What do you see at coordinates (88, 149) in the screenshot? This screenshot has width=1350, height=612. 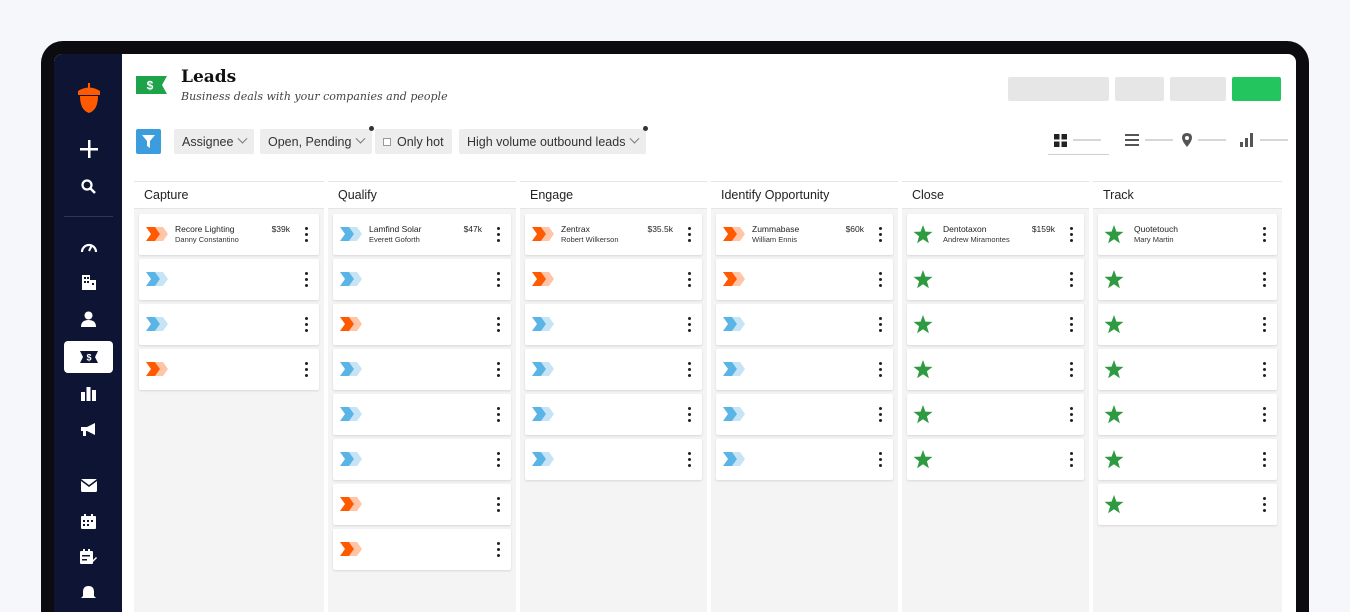 I see `plus-icon` at bounding box center [88, 149].